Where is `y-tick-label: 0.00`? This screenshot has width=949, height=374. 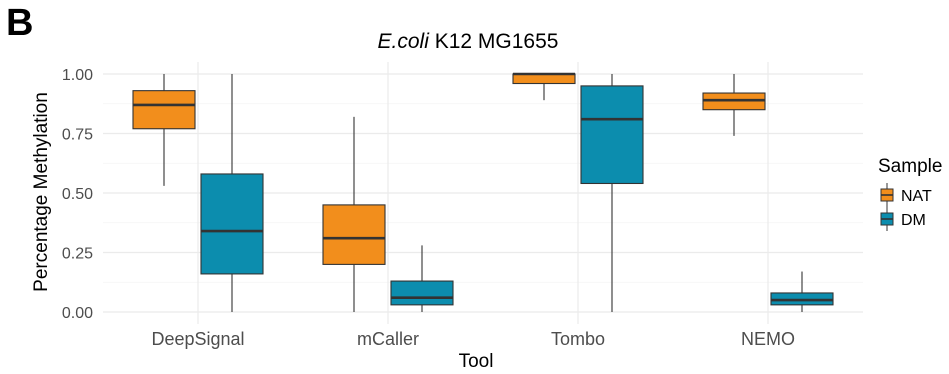 y-tick-label: 0.00 is located at coordinates (77, 313).